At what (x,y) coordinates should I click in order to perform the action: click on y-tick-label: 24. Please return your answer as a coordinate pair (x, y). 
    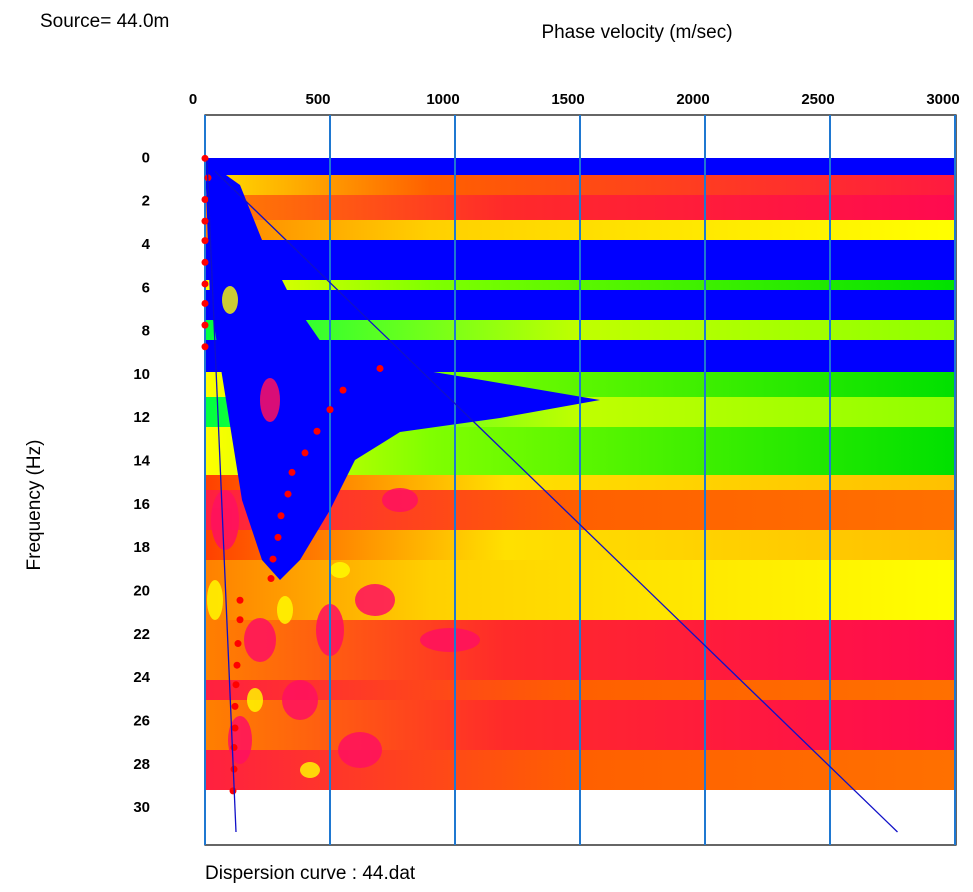
    Looking at the image, I should click on (141, 677).